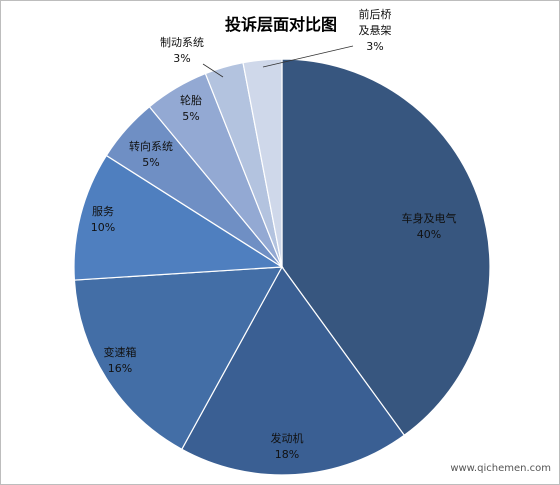 Image resolution: width=560 pixels, height=485 pixels. Describe the element at coordinates (375, 30) in the screenshot. I see `slice-label: 前后桥及悬架 3%` at that location.